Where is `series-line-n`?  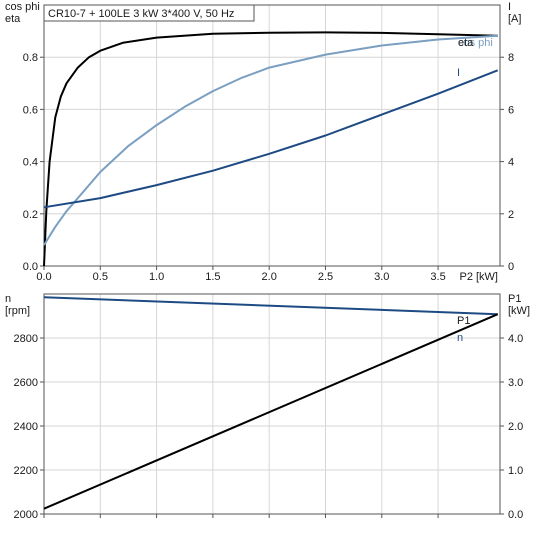
series-line-n is located at coordinates (270, 306).